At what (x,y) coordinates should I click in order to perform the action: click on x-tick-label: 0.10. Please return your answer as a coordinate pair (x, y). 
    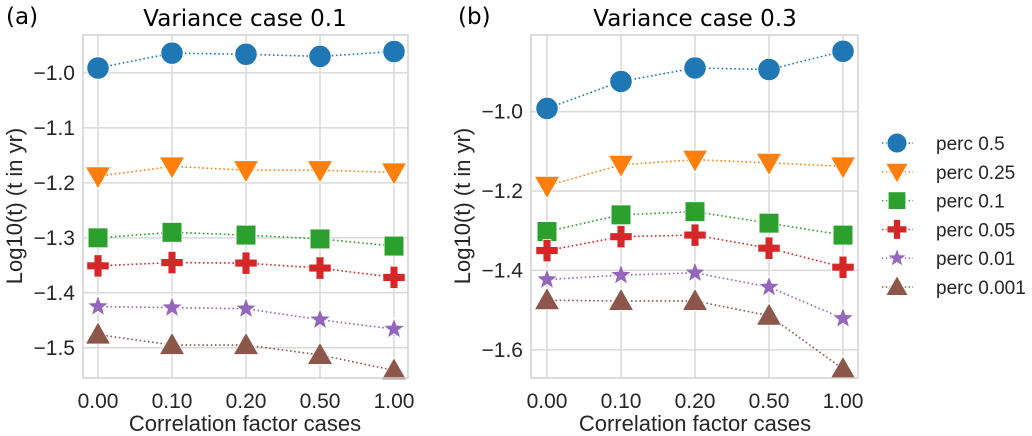
    Looking at the image, I should click on (172, 401).